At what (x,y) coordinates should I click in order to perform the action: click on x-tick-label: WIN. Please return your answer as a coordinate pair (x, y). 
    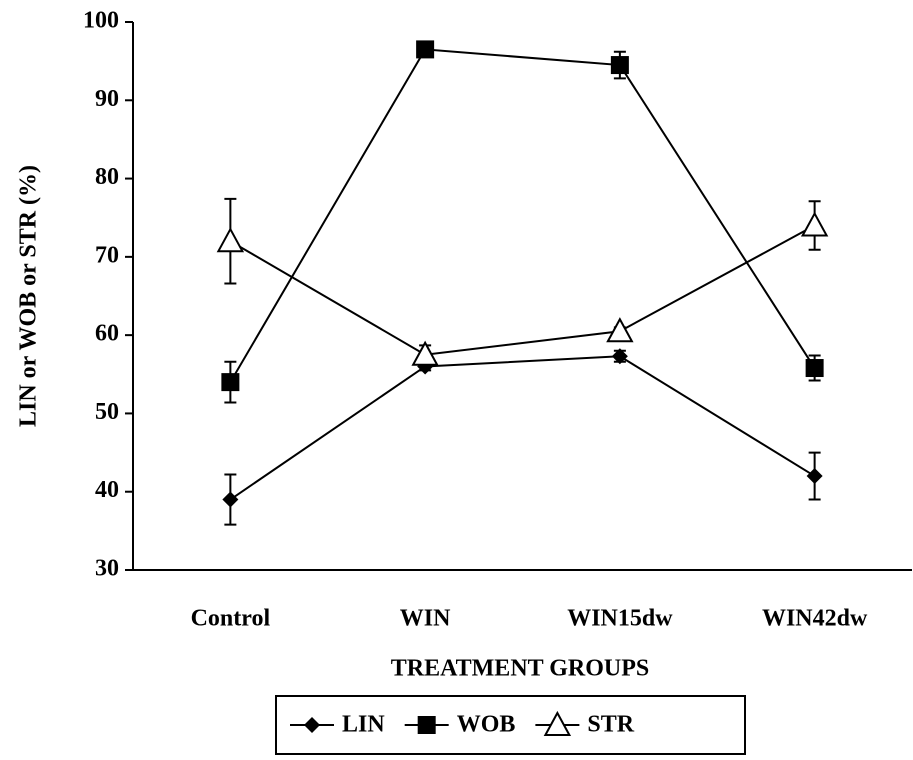
    Looking at the image, I should click on (425, 619).